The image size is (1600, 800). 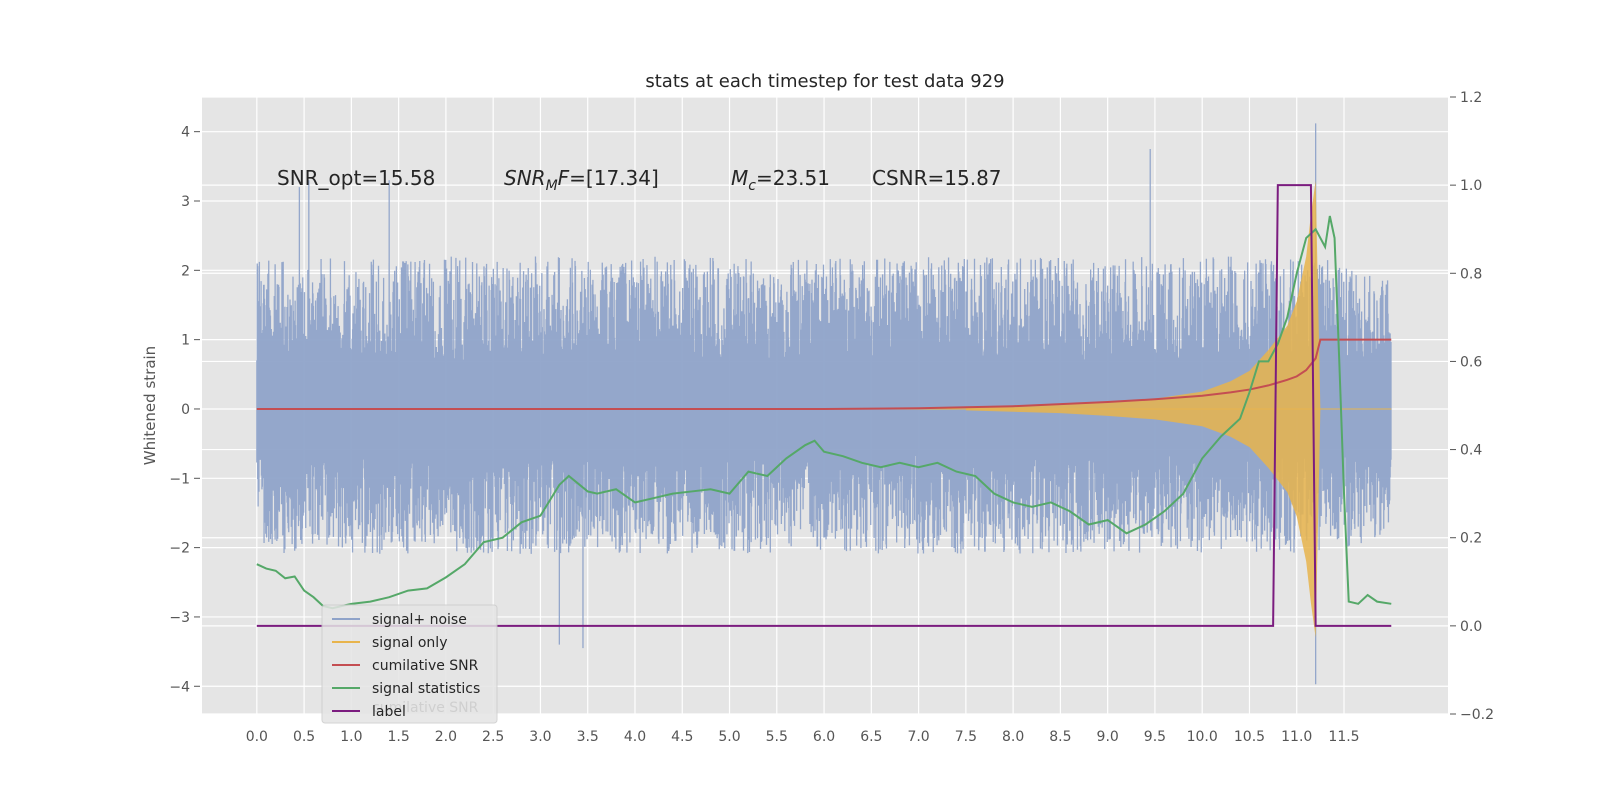 I want to click on y-tick-label: −3, so click(x=179, y=618).